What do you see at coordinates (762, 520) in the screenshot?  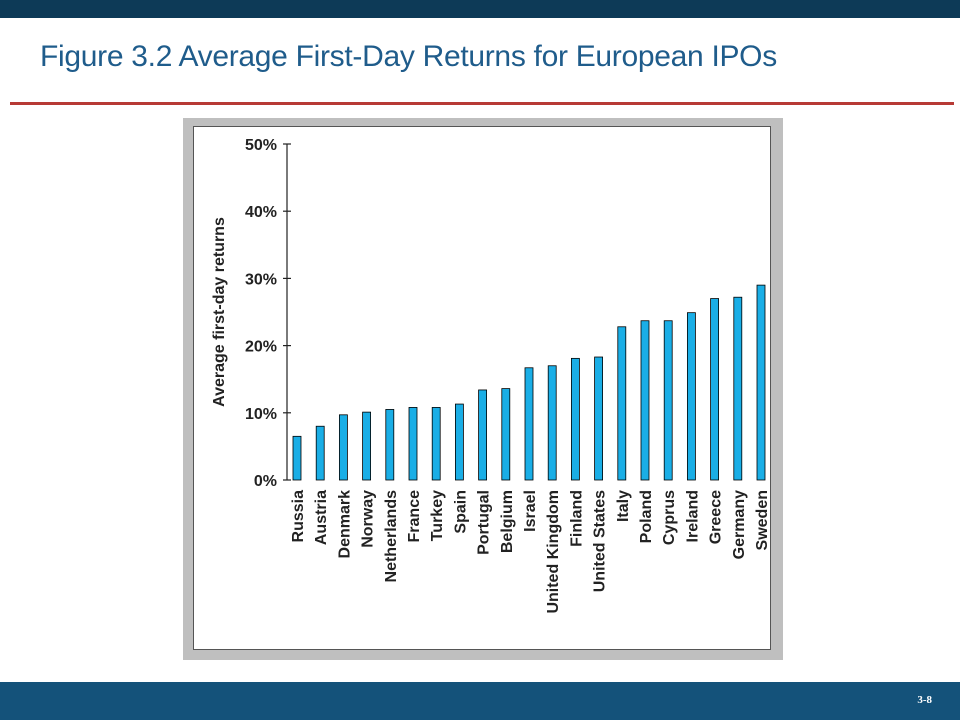 I see `x-tick-label: Sweden` at bounding box center [762, 520].